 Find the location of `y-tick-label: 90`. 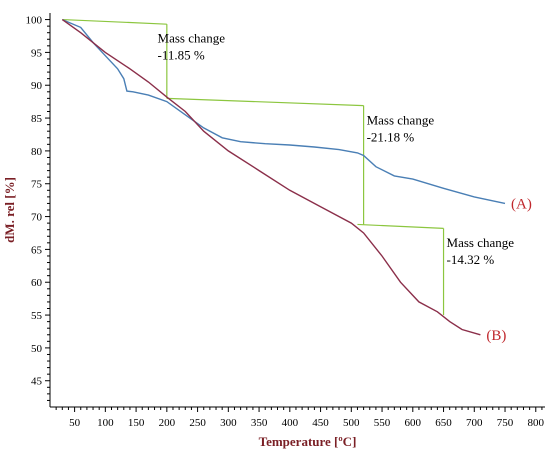

y-tick-label: 90 is located at coordinates (37, 86).